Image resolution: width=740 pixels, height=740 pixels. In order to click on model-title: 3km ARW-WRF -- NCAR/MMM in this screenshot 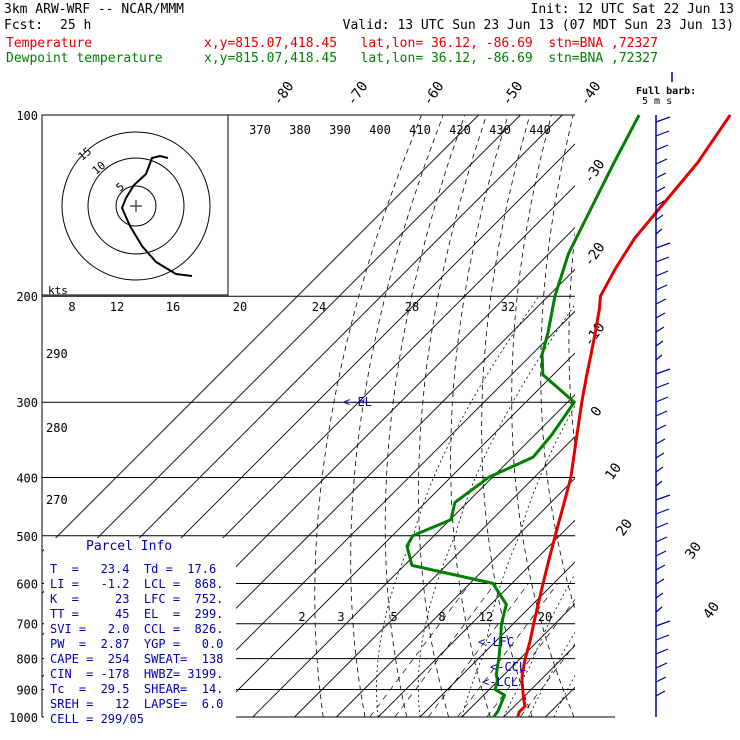, I will do `click(94, 9)`.